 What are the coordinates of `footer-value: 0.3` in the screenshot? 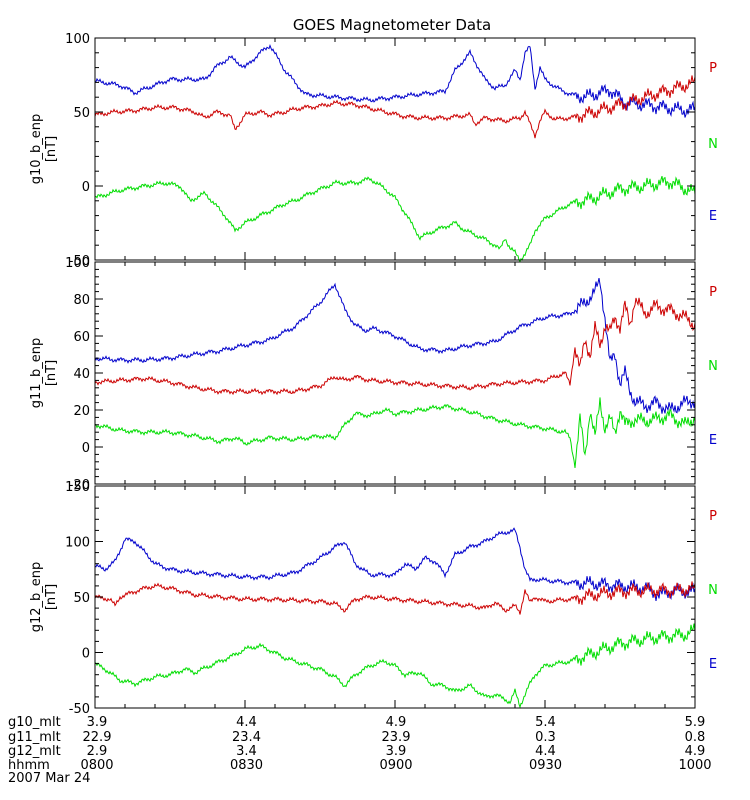 It's located at (545, 737).